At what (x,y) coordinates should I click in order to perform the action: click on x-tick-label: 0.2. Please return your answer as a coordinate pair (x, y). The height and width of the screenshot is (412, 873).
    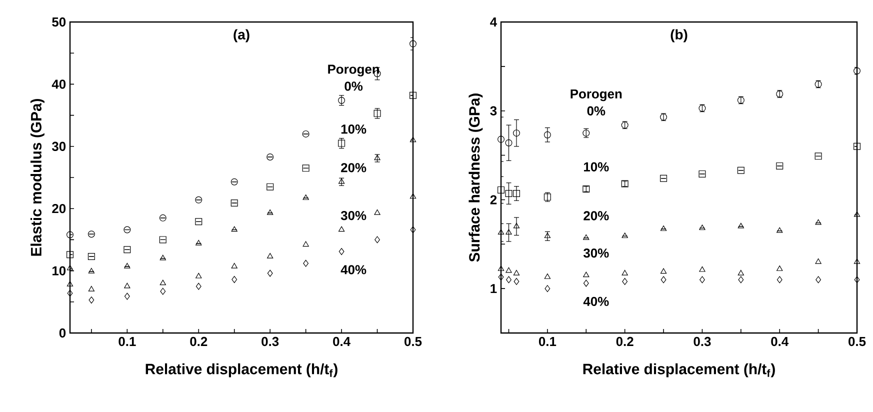
    Looking at the image, I should click on (199, 341).